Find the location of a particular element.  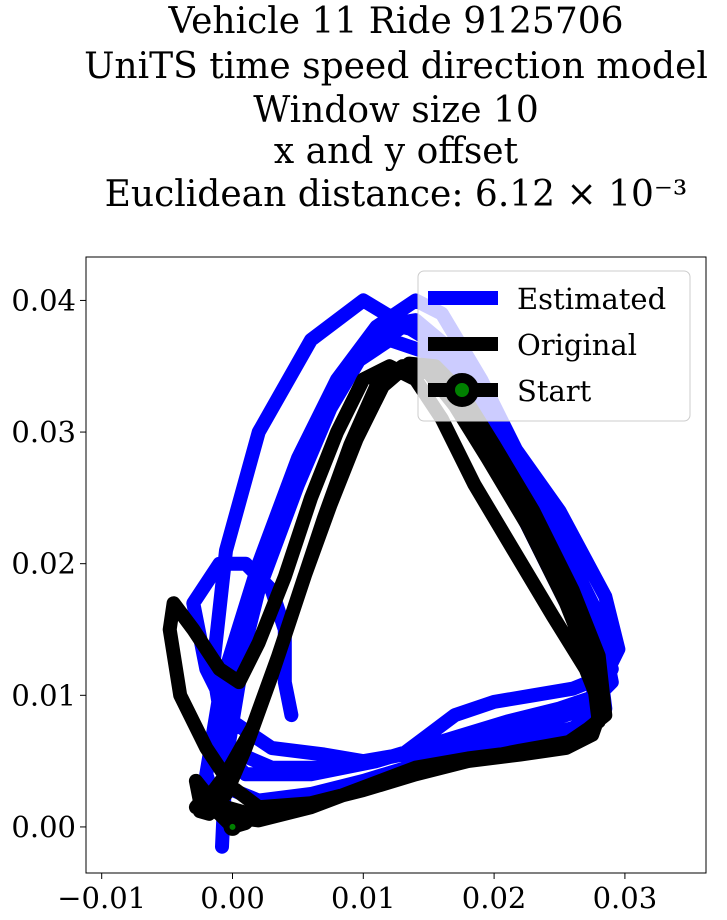

title-line-5: Euclidean distance: 6.12 × 10⁻³ is located at coordinates (396, 194).